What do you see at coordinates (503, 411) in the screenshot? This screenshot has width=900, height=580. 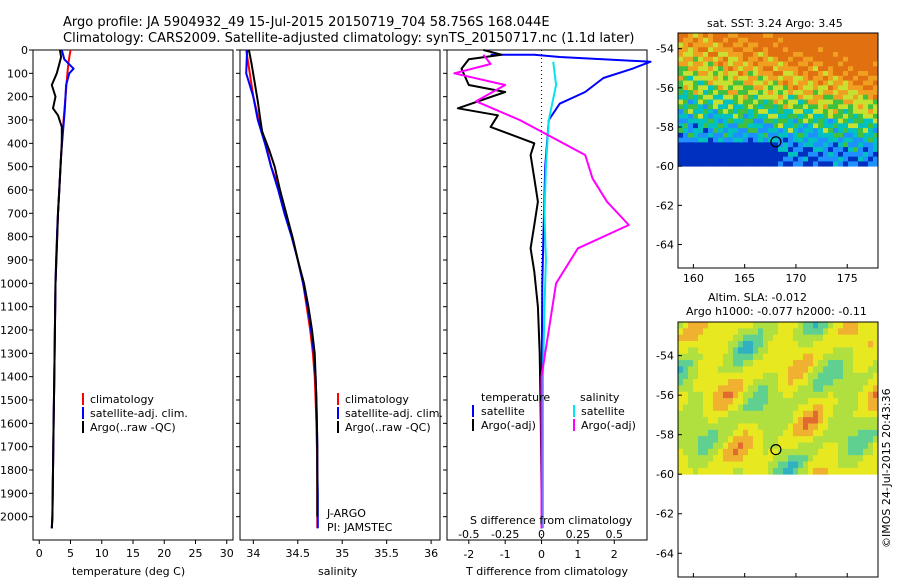 I see `legend-t-satellite: satellite` at bounding box center [503, 411].